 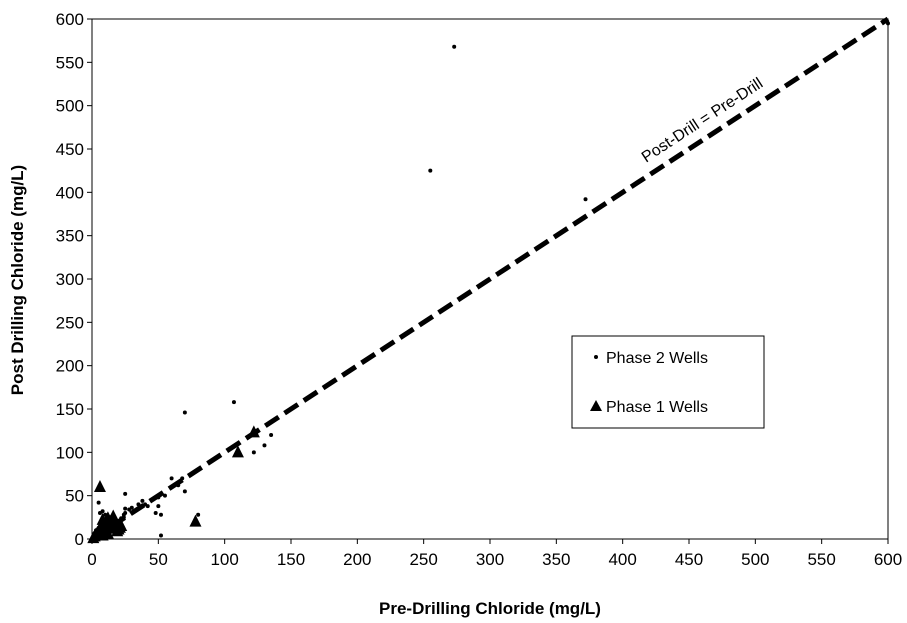 I want to click on legend-marker-phase2, so click(x=596, y=357).